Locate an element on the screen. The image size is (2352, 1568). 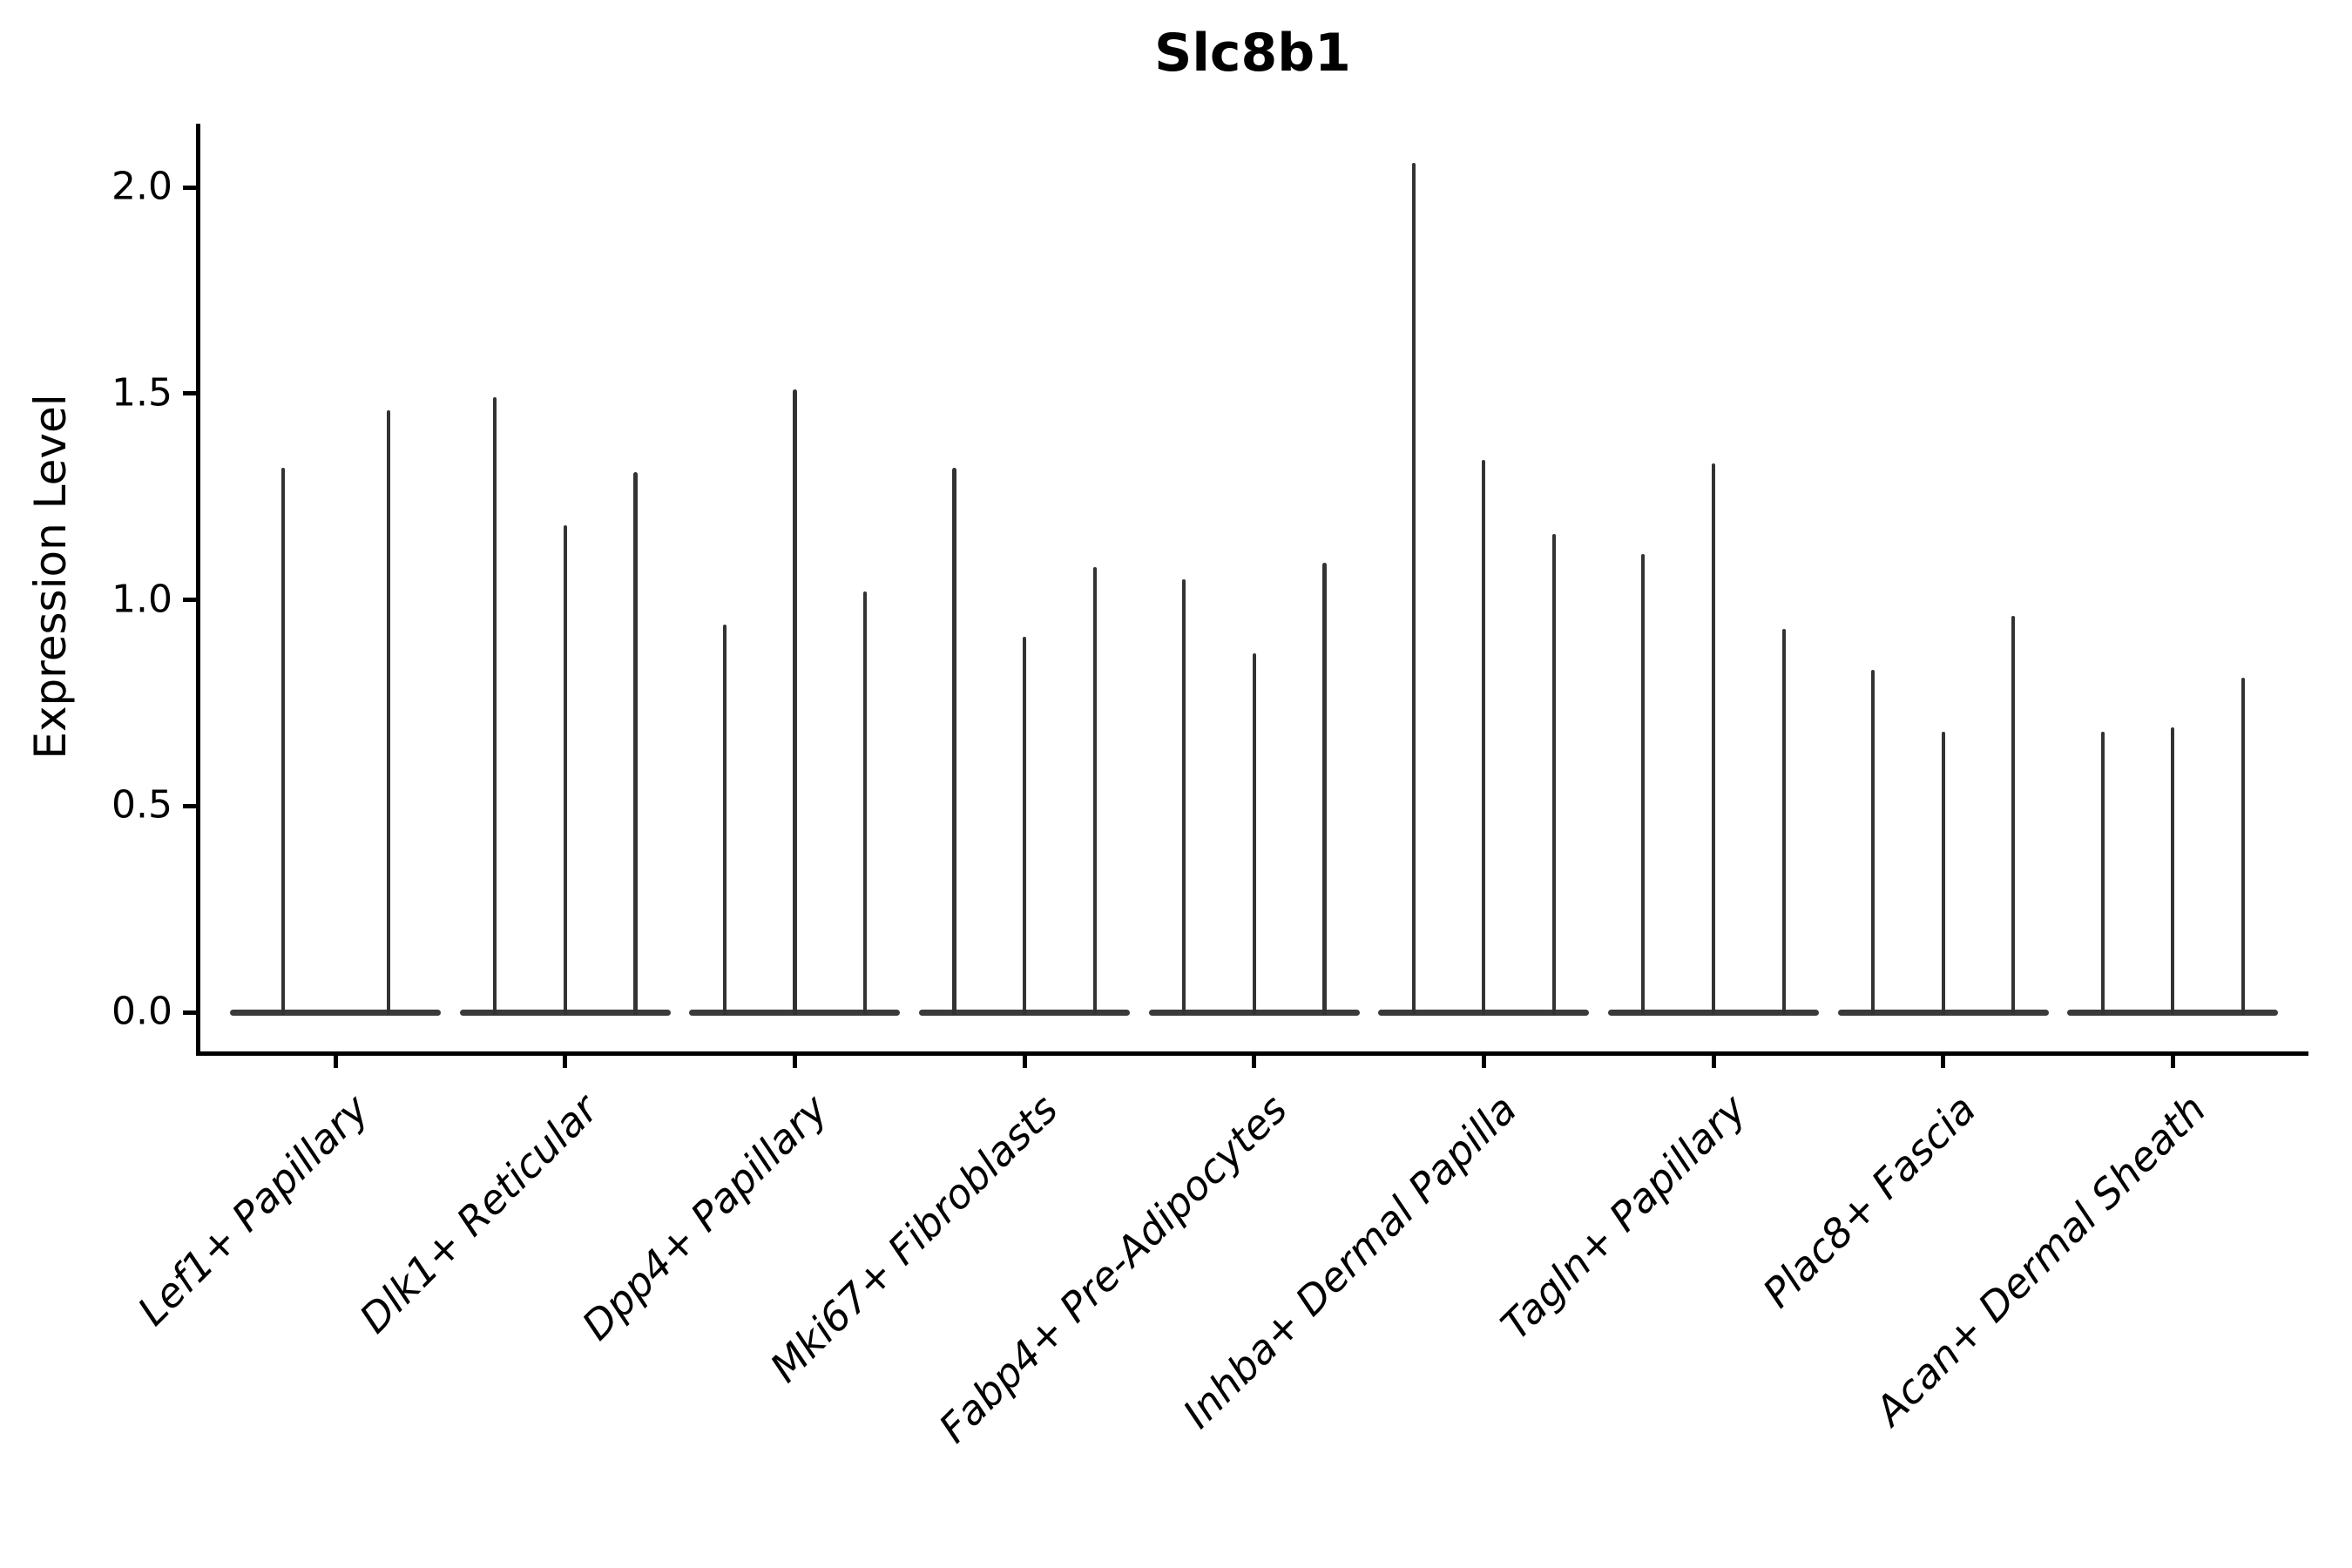
y-axis-spine is located at coordinates (198, 590).